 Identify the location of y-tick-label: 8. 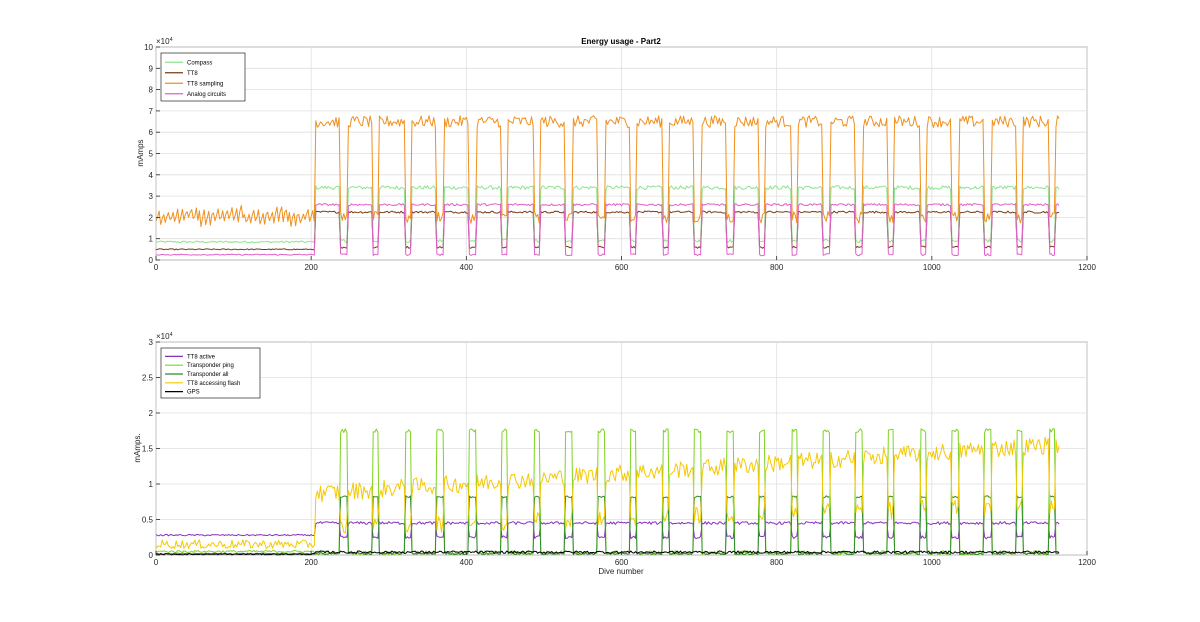
(151, 90).